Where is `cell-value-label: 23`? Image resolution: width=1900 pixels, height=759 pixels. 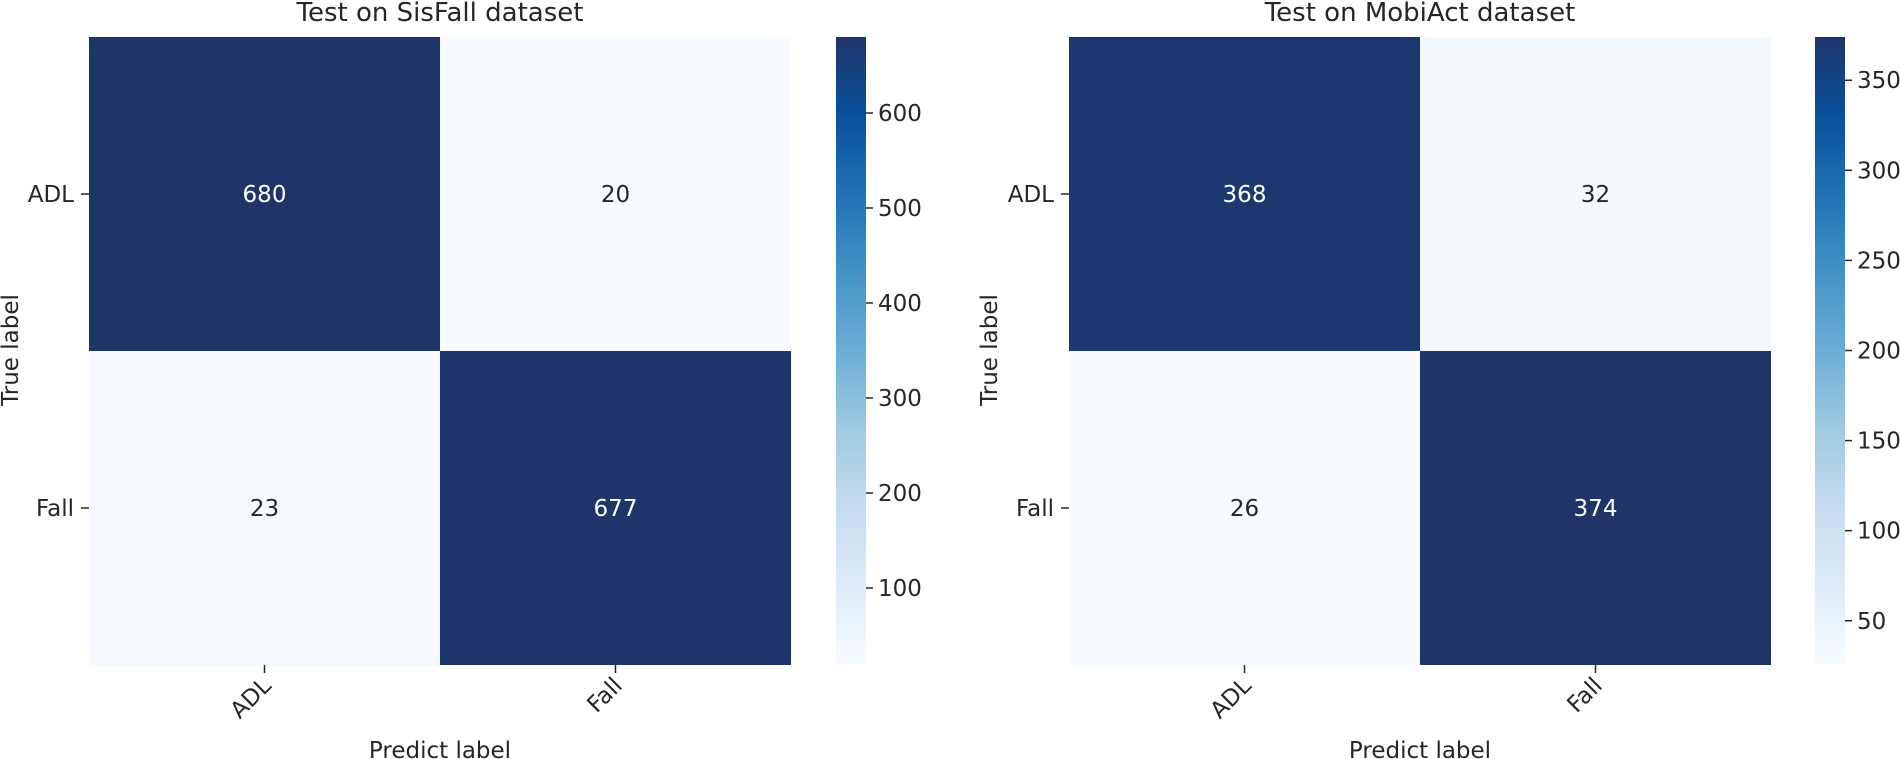
cell-value-label: 23 is located at coordinates (264, 509).